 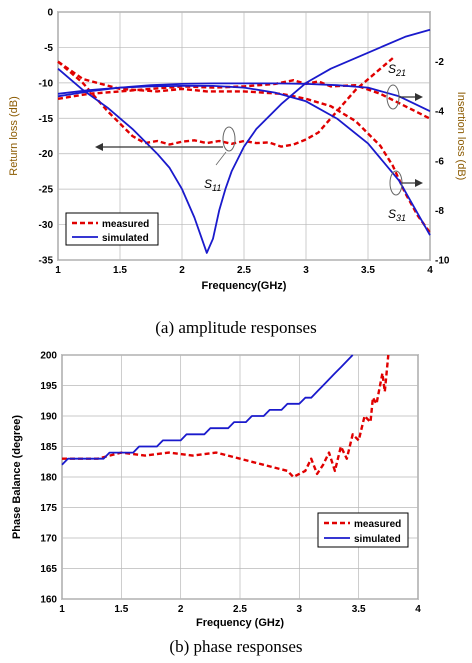 I want to click on chart-a-legend: measured simulated, so click(x=112, y=229).